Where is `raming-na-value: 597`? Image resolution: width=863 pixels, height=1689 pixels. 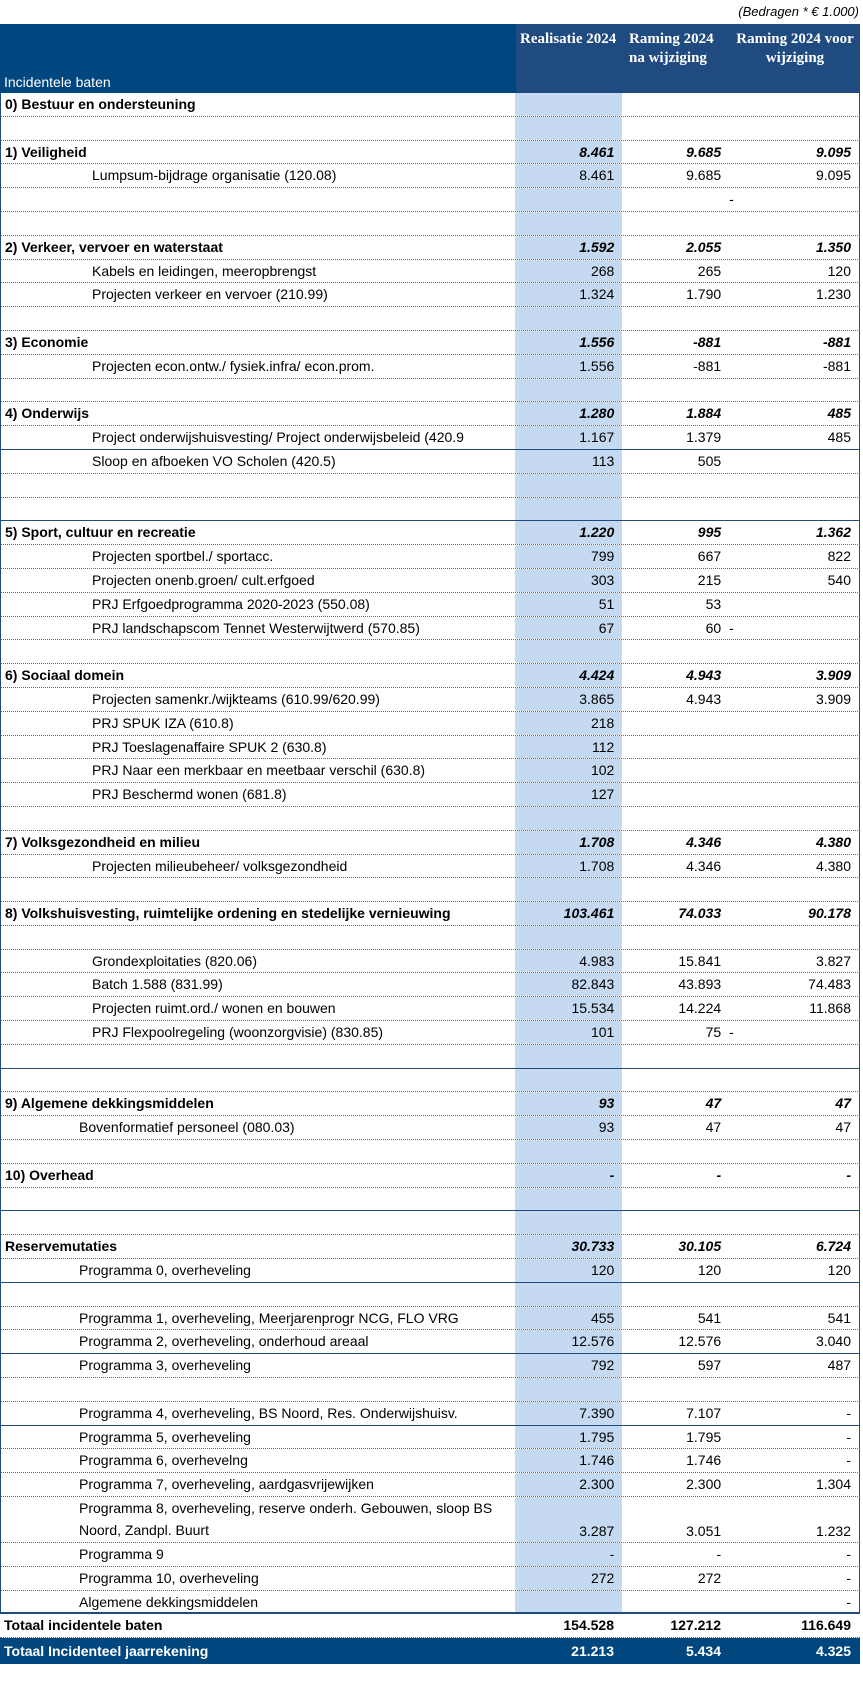
raming-na-value: 597 is located at coordinates (709, 1365).